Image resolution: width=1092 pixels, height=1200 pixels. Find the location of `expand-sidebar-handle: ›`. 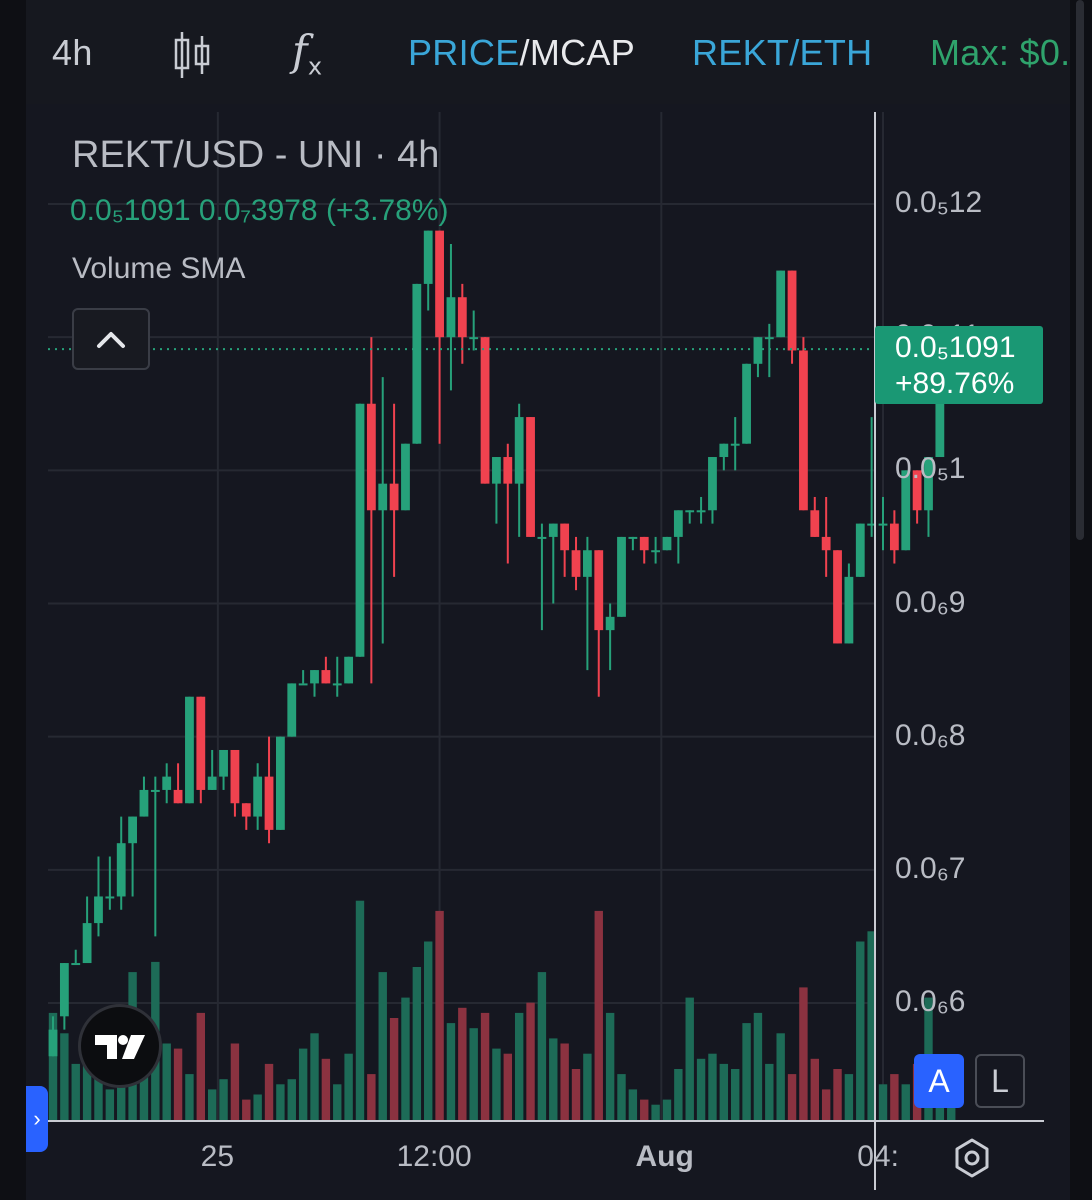

expand-sidebar-handle: › is located at coordinates (37, 1119).